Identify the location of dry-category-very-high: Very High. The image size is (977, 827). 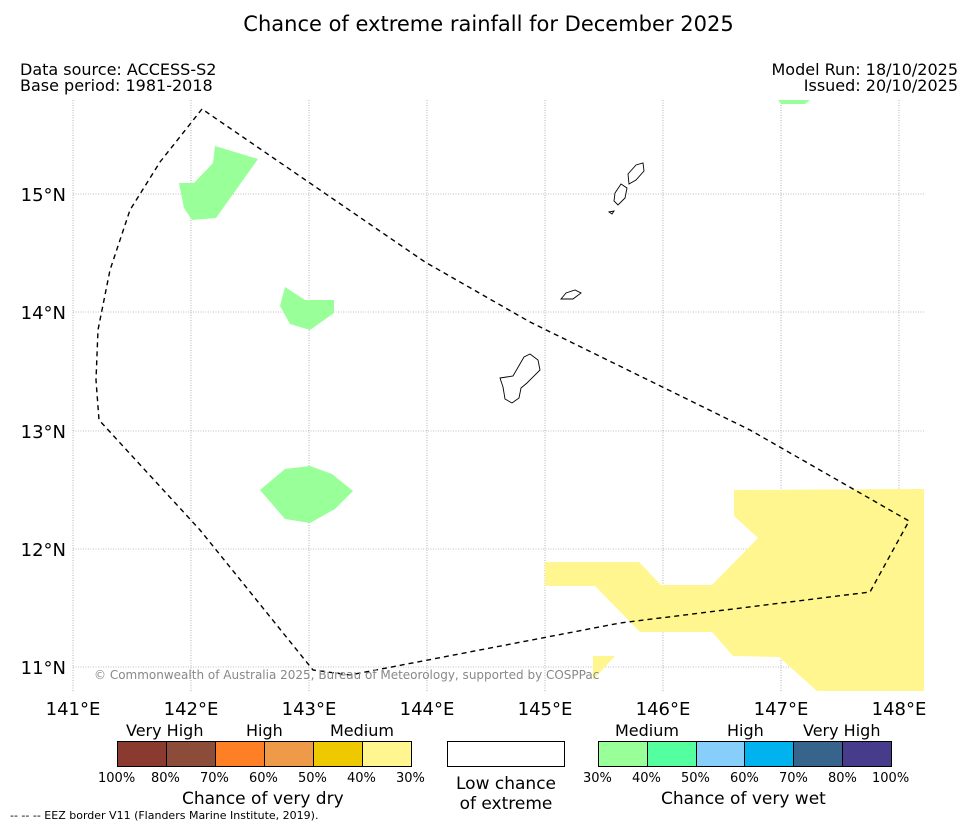
(165, 730).